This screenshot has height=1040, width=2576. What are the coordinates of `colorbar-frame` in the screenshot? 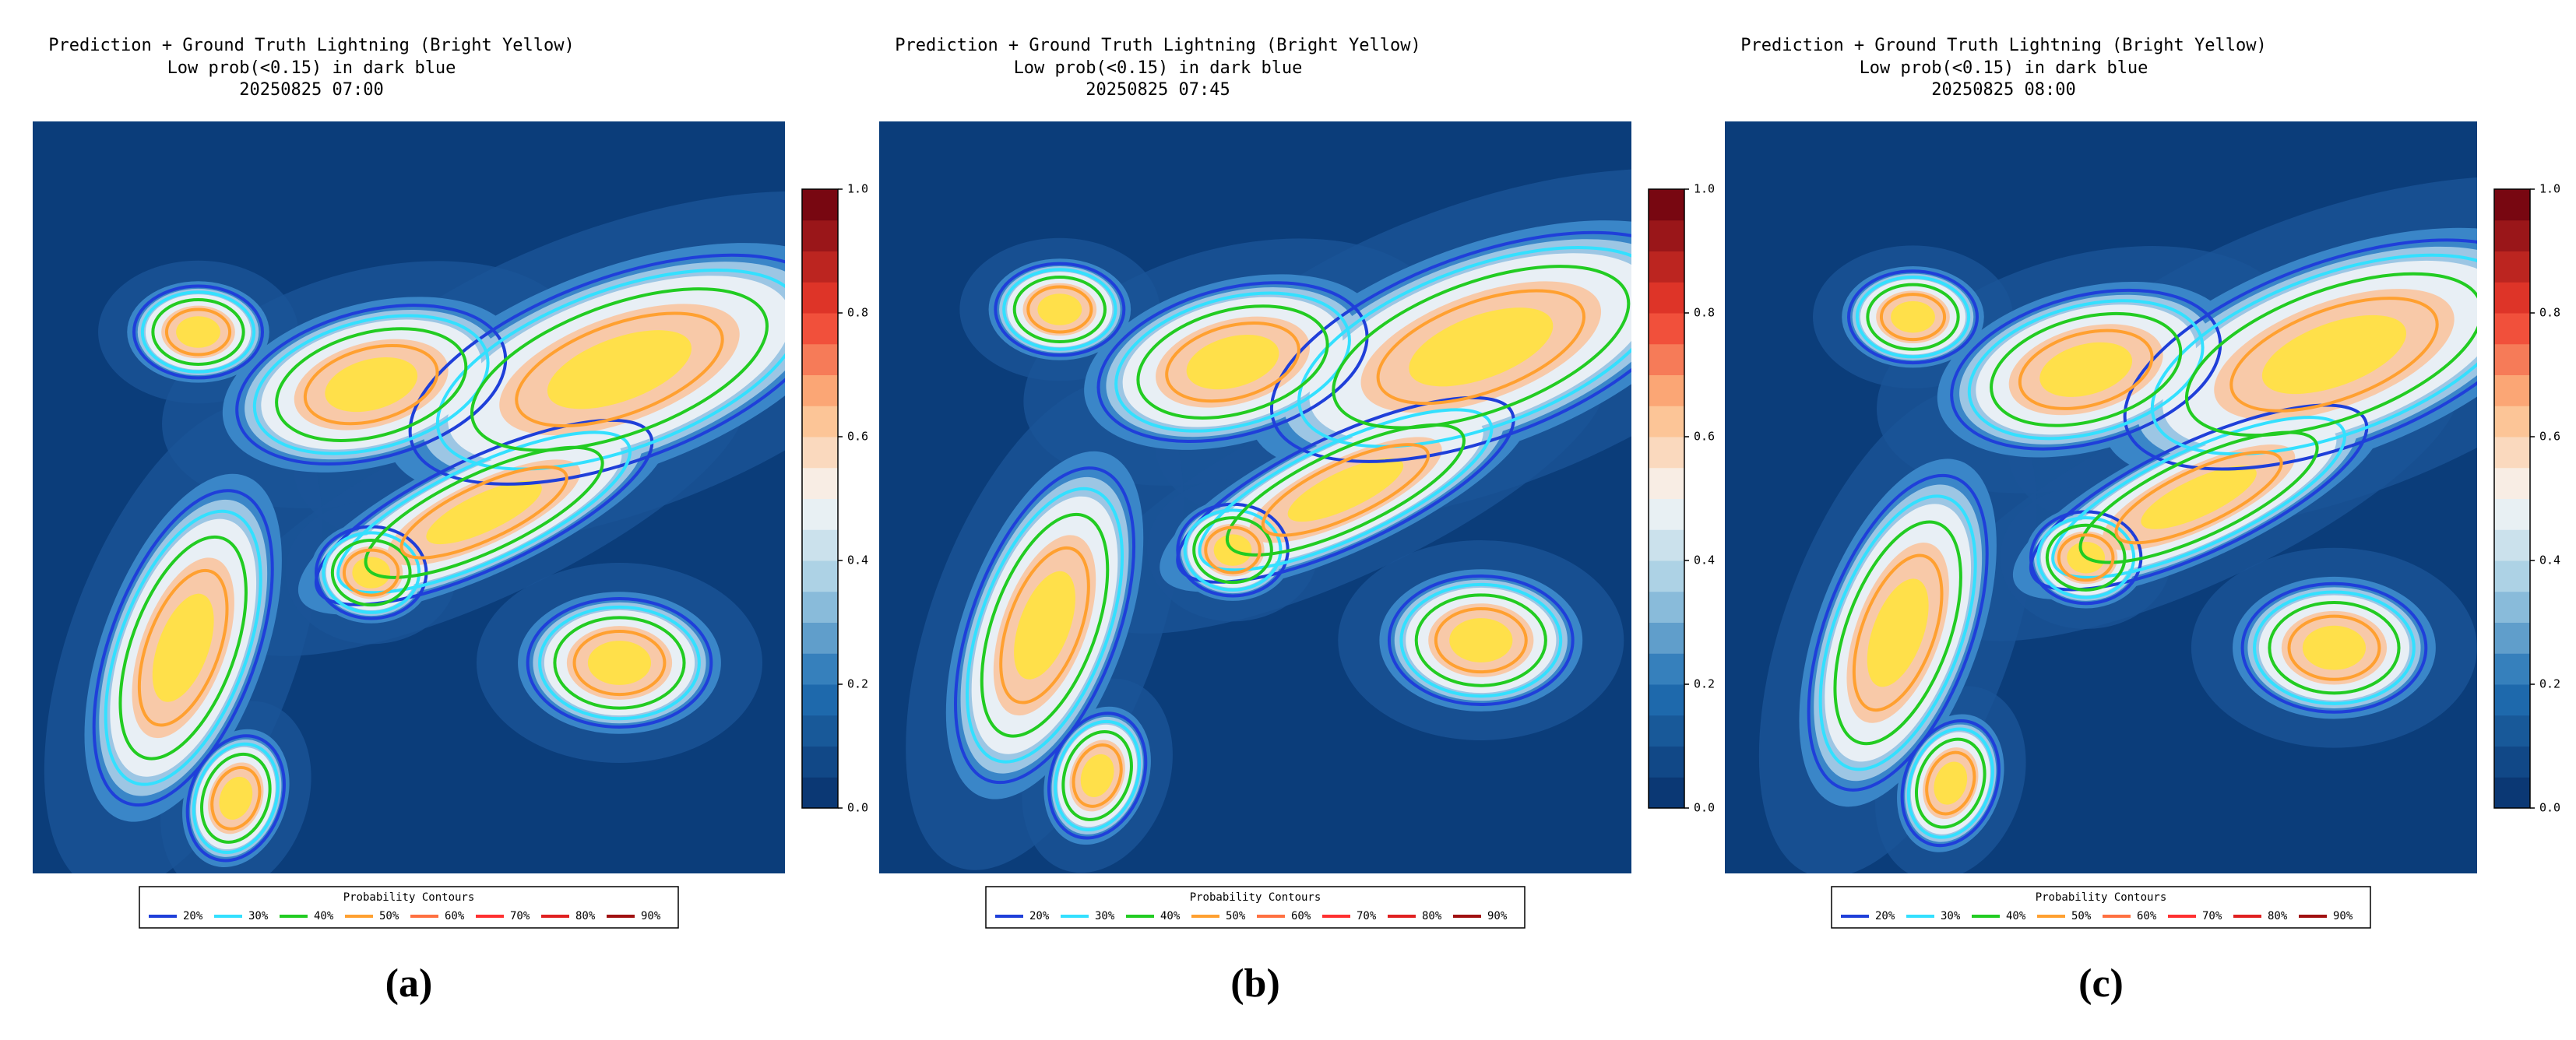 It's located at (1666, 499).